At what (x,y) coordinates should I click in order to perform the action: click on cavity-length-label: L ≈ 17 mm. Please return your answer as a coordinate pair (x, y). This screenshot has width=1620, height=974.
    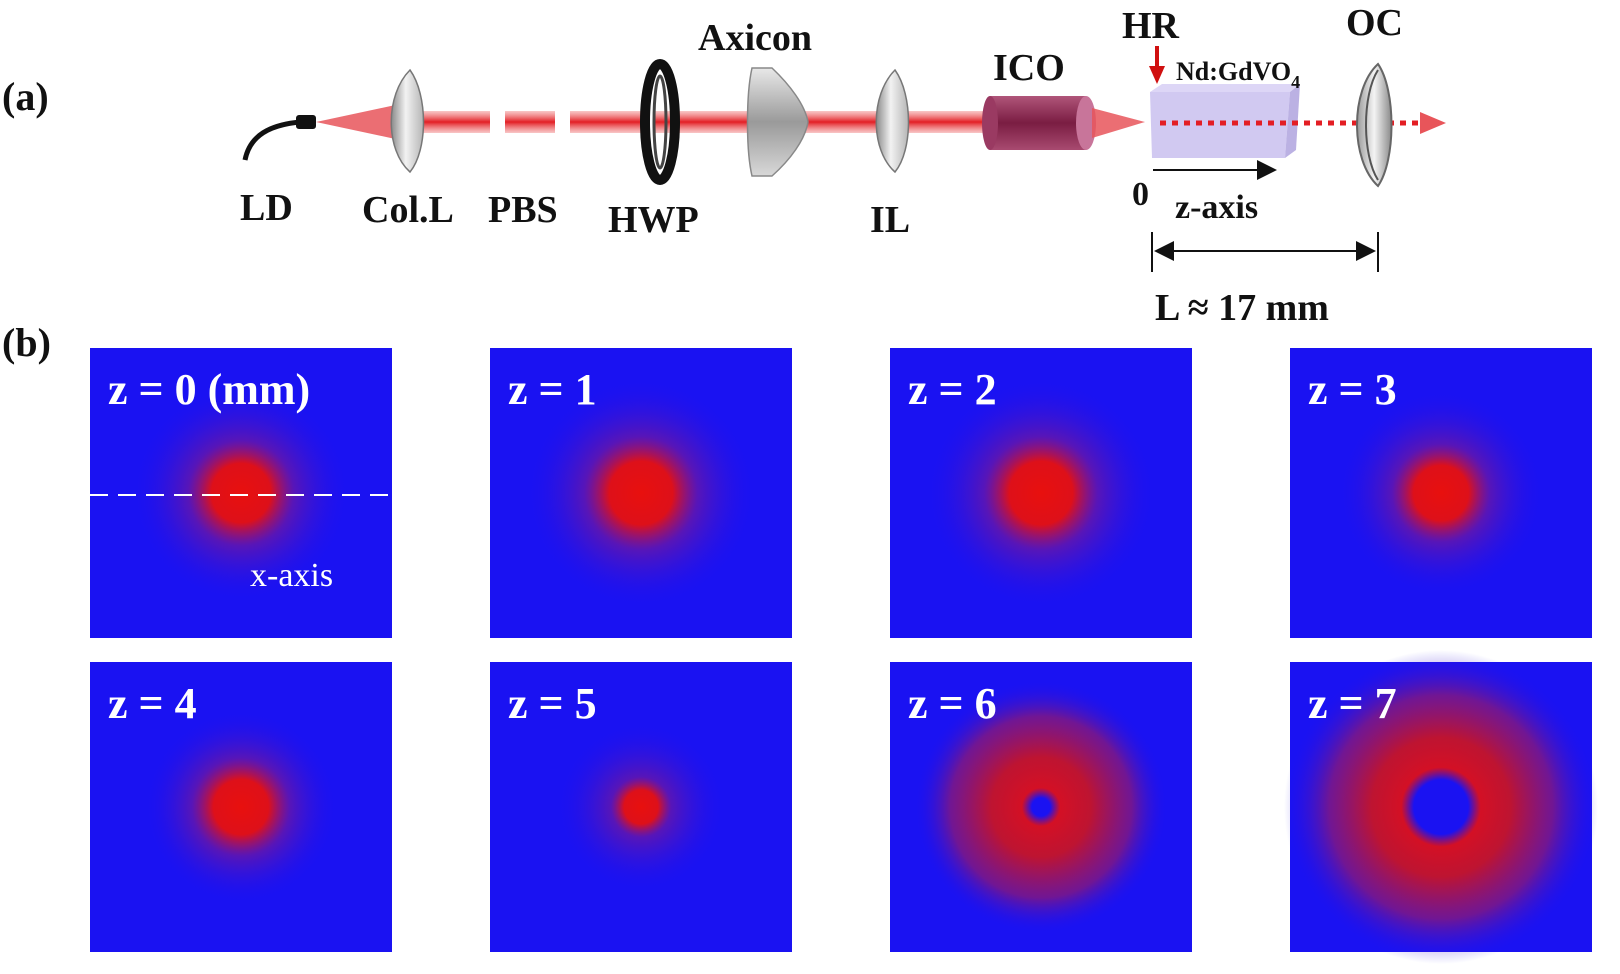
    Looking at the image, I should click on (1242, 308).